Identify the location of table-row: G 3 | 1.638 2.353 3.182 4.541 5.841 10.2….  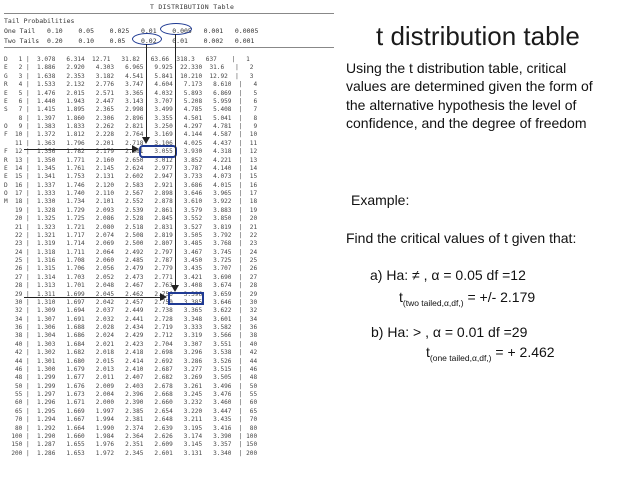
(129, 76).